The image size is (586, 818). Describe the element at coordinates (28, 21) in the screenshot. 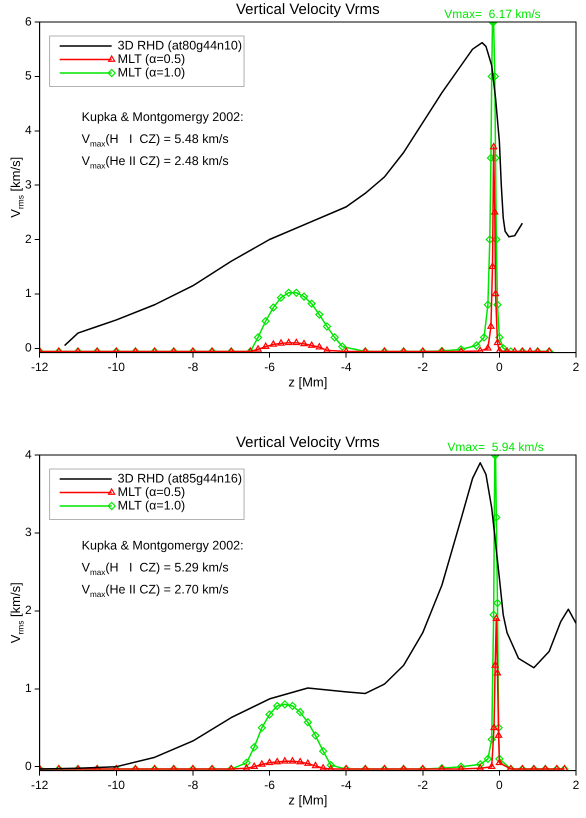

I see `y-tick-label: 6` at that location.